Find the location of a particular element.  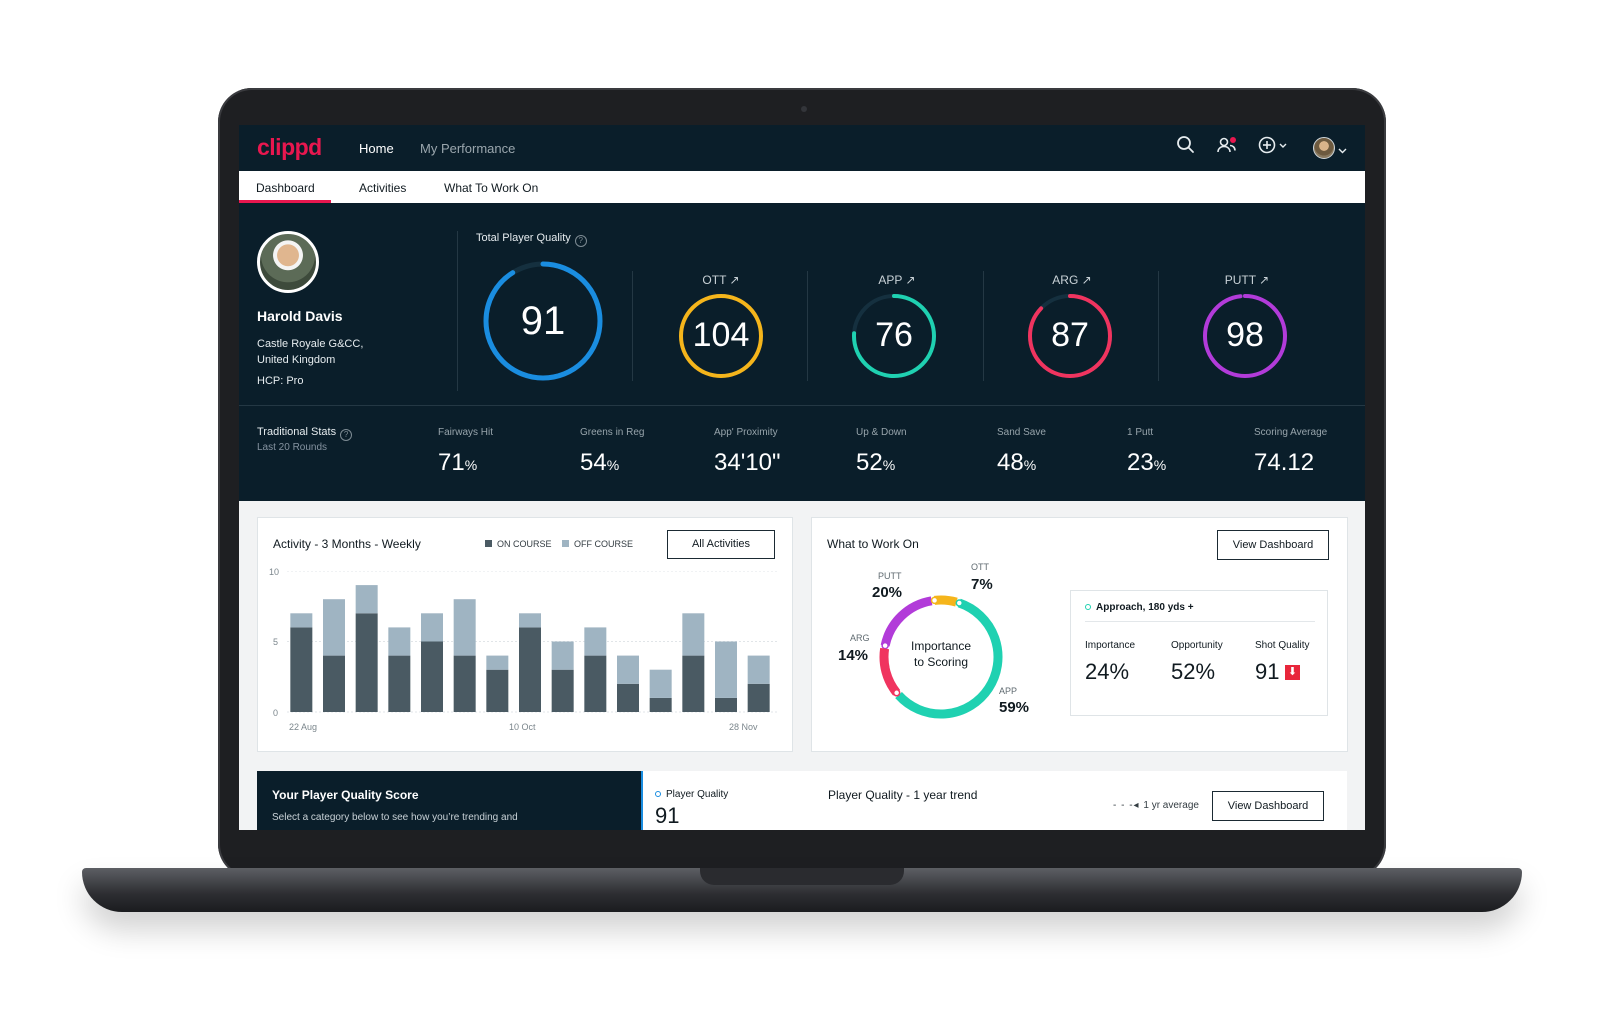

user-avatar is located at coordinates (1324, 148).